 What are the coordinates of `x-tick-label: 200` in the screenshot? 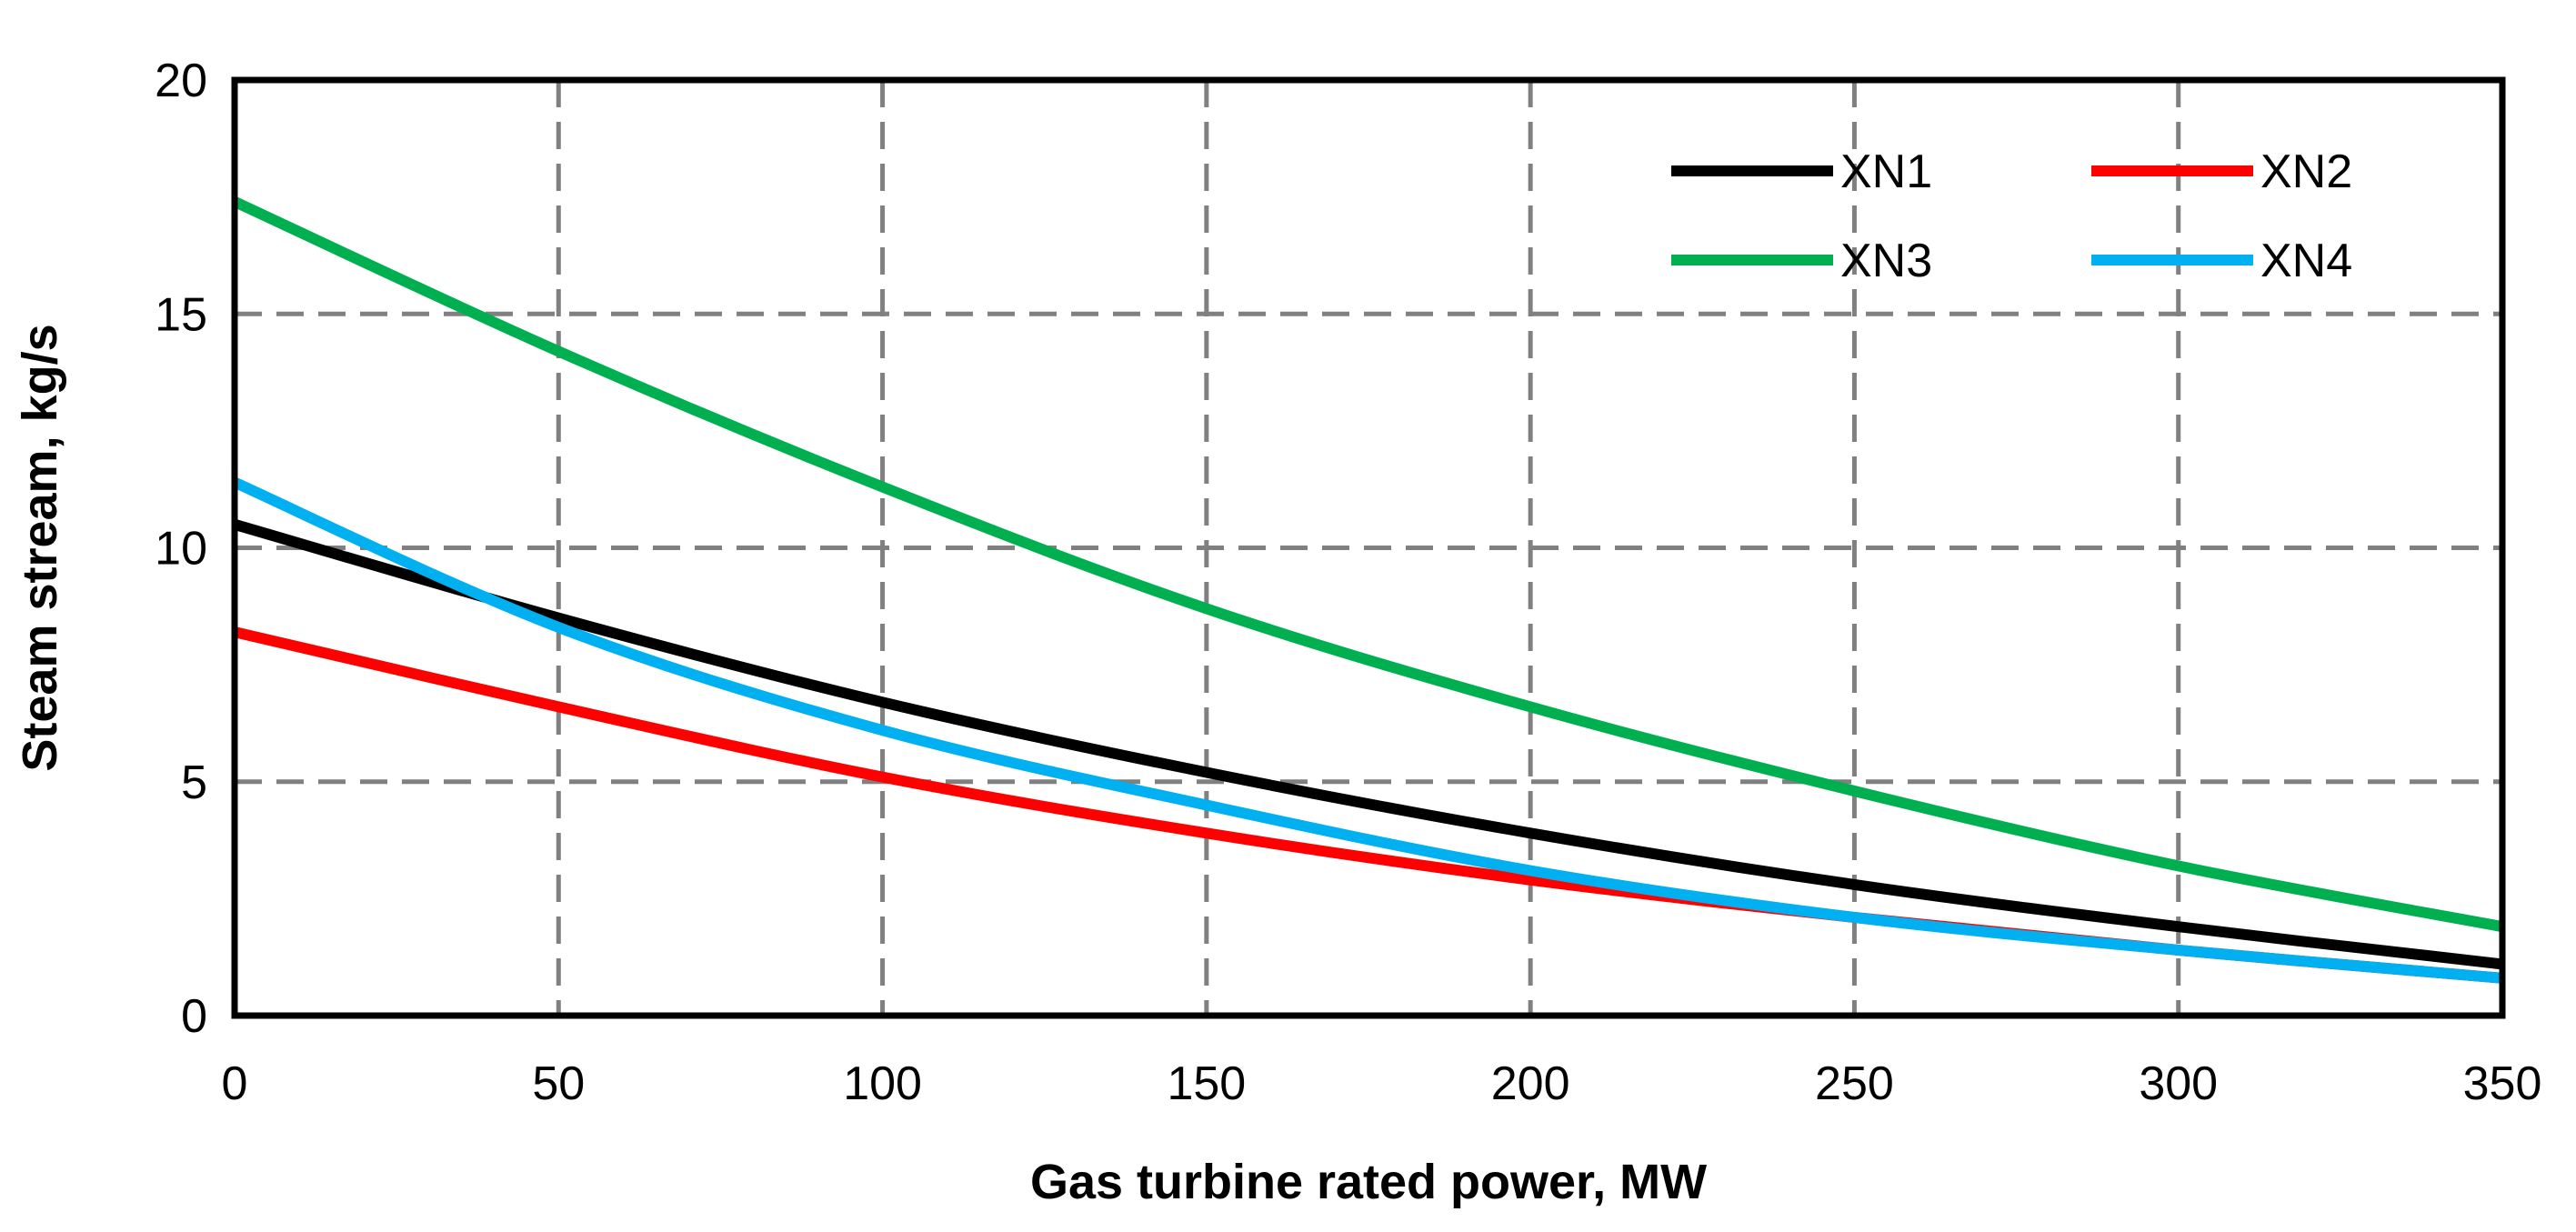 It's located at (1531, 1084).